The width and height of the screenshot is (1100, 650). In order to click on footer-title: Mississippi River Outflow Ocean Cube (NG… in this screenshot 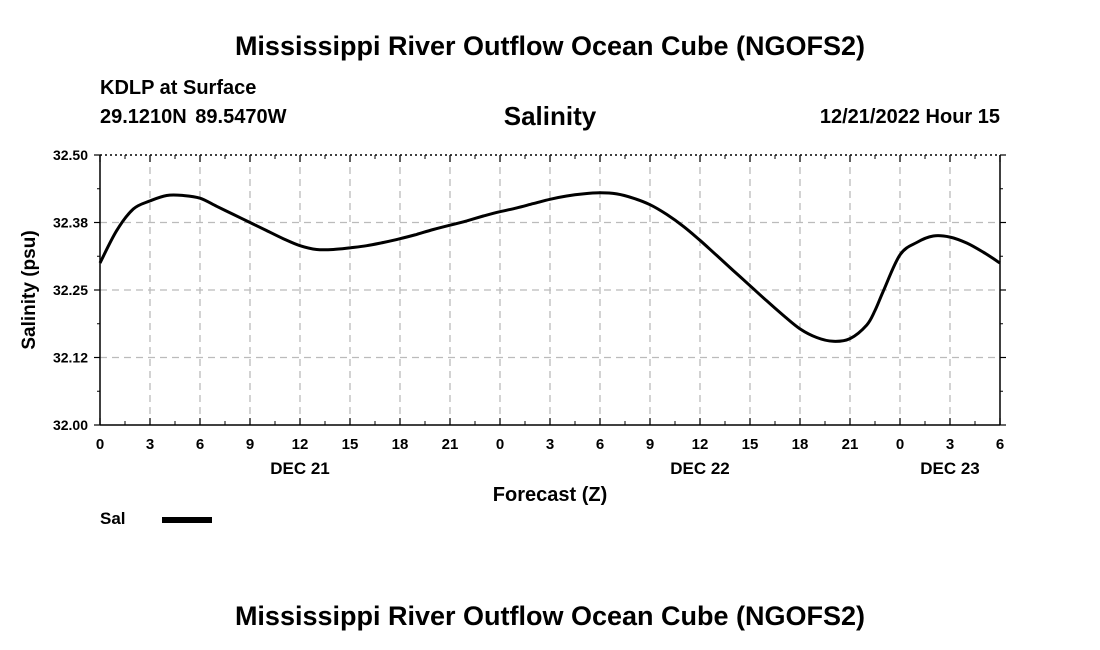, I will do `click(550, 616)`.